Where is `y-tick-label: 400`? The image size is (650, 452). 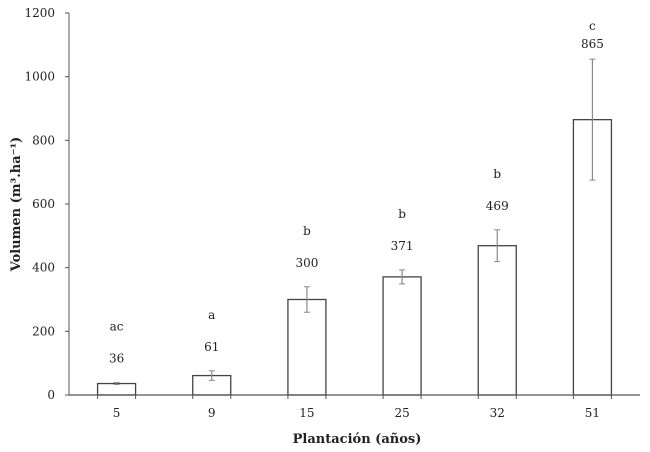
y-tick-label: 400 is located at coordinates (43, 268).